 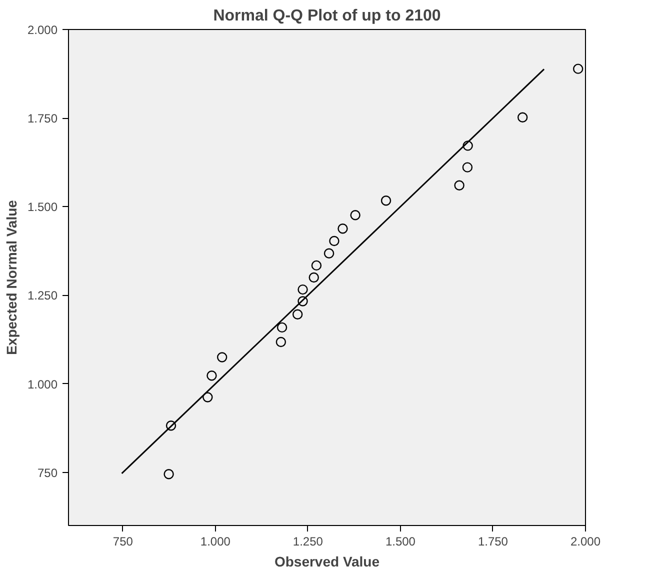 I want to click on chart-title: Normal Q-Q Plot of up to 2100, so click(x=327, y=16).